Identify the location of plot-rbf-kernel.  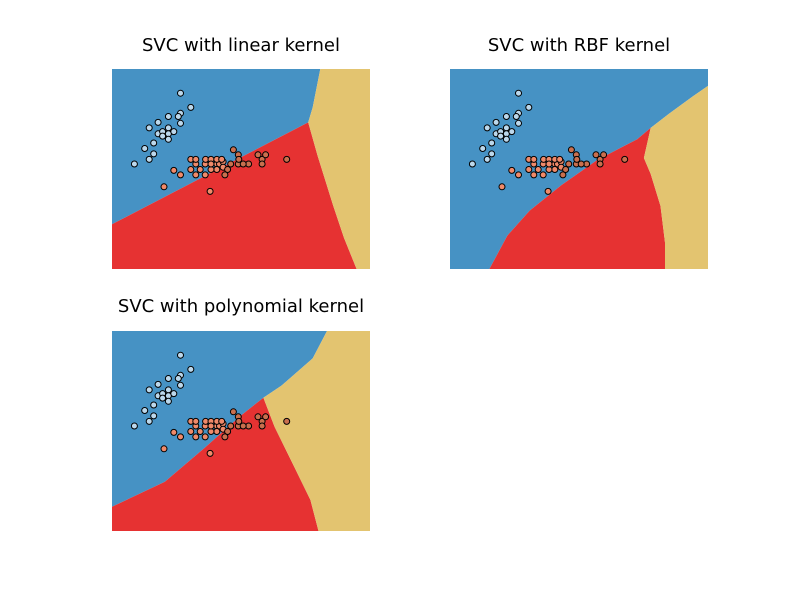
(579, 169).